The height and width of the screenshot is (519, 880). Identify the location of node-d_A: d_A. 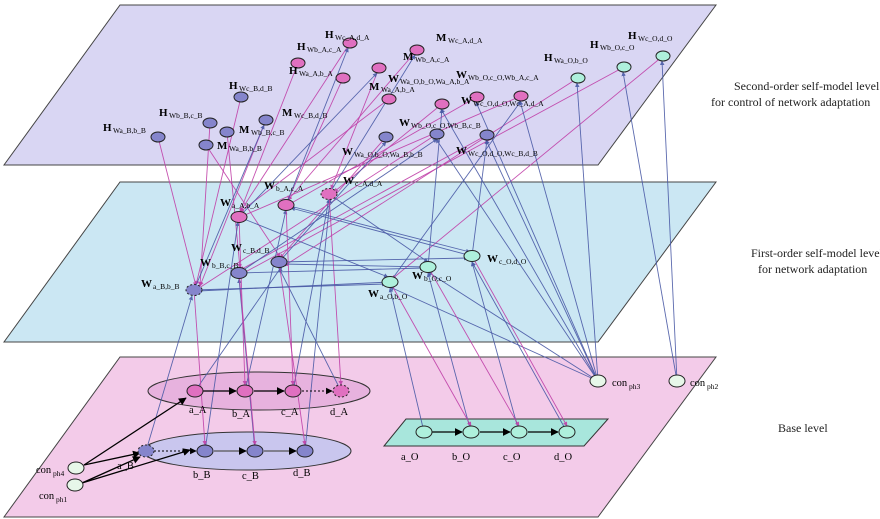
(340, 401).